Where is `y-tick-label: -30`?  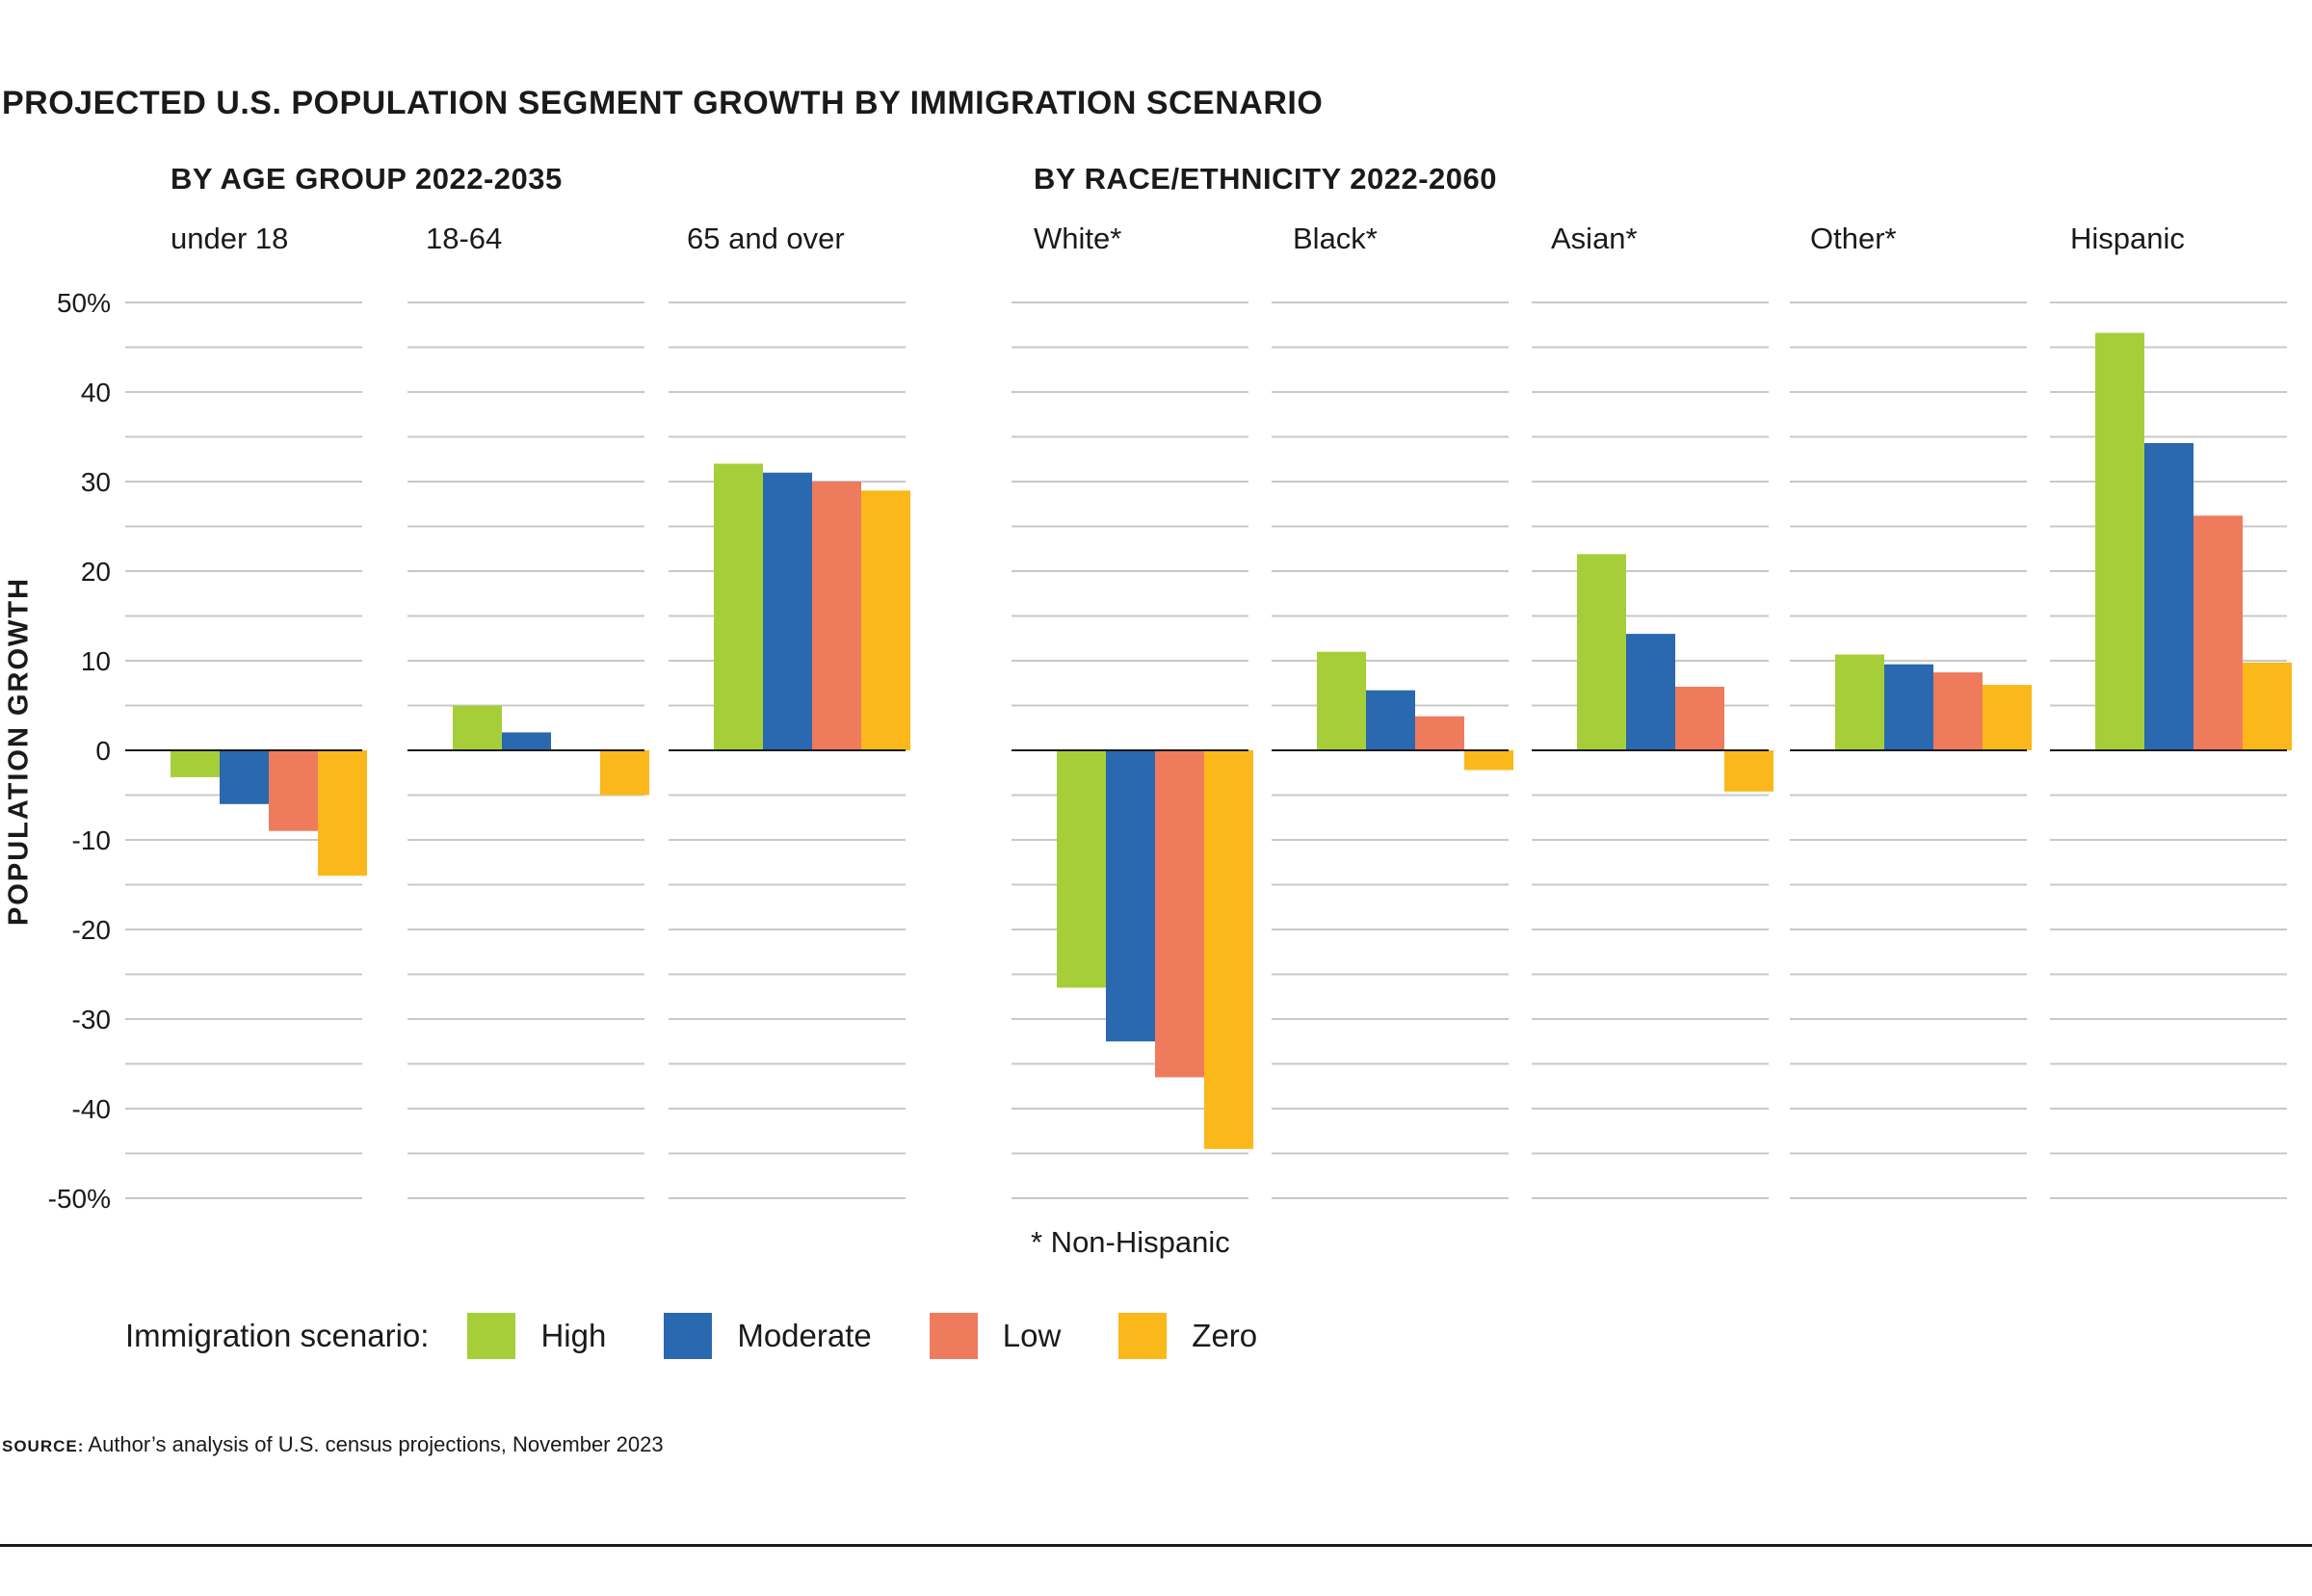
y-tick-label: -30 is located at coordinates (91, 1020).